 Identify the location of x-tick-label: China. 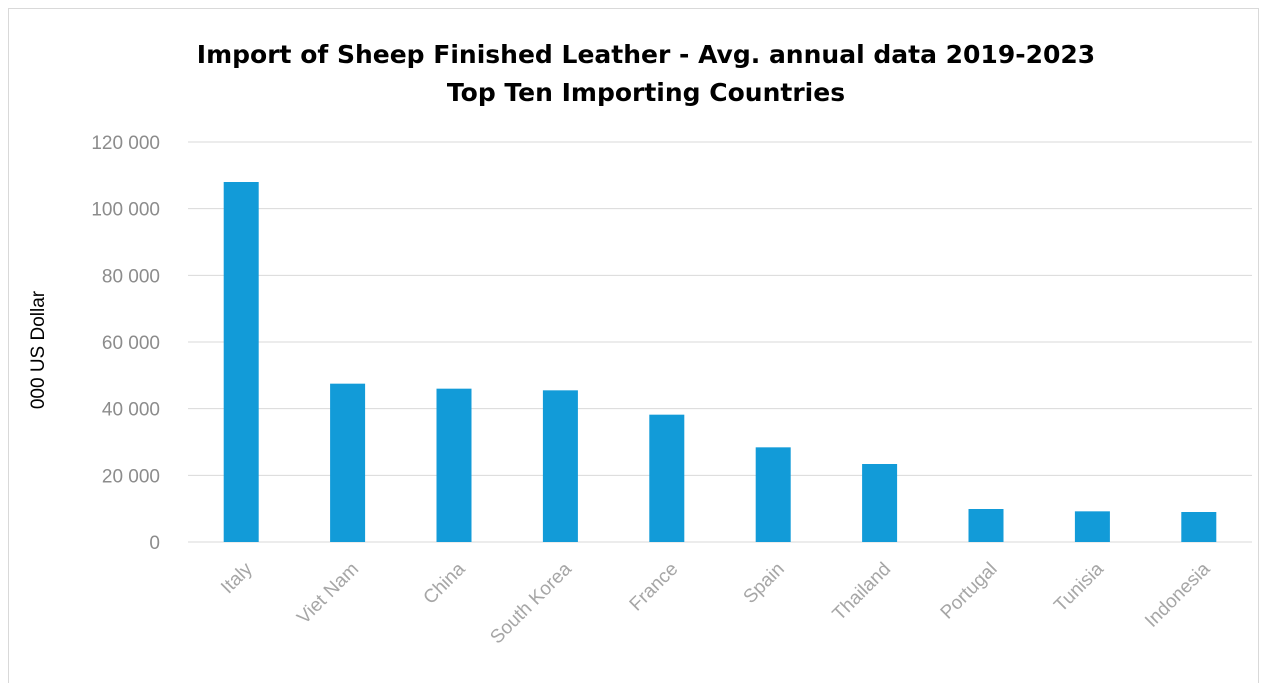
(445, 583).